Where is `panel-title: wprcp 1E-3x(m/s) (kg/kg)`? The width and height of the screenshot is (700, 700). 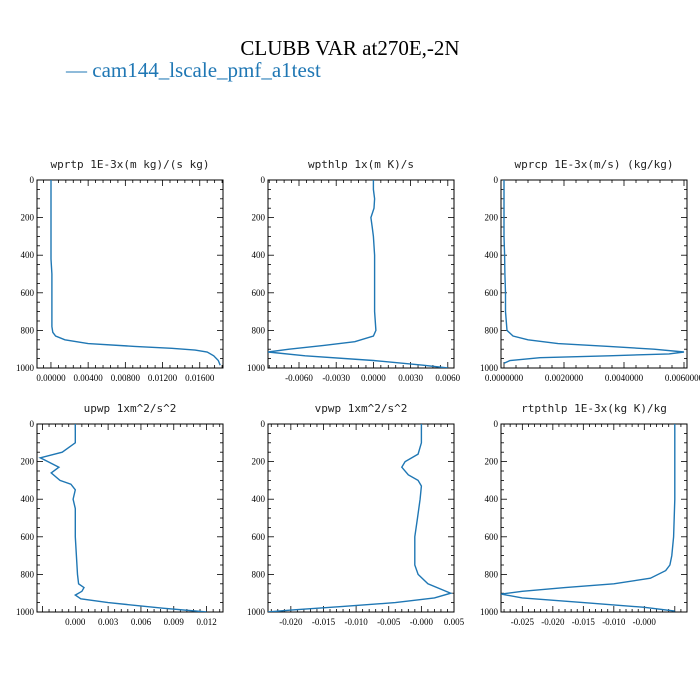 panel-title: wprcp 1E-3x(m/s) (kg/kg) is located at coordinates (594, 164).